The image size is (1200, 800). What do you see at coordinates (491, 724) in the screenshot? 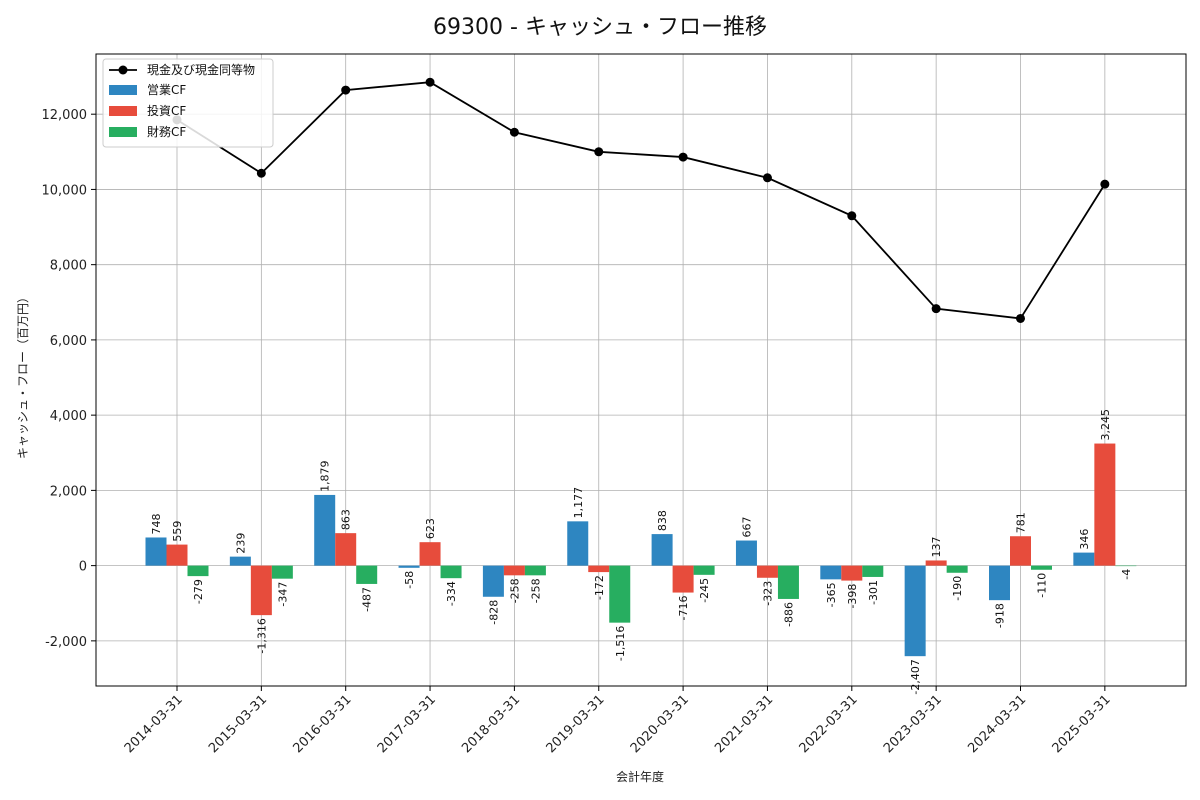
I see `x-tick-label: 2018-03-31` at bounding box center [491, 724].